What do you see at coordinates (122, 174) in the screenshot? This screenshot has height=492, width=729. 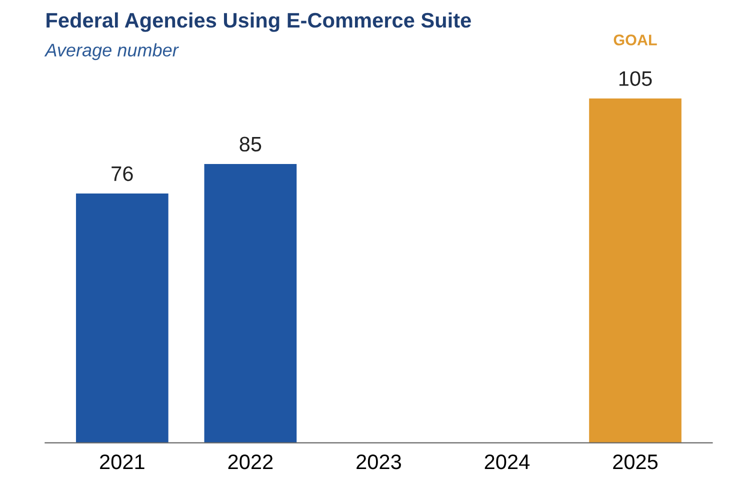 I see `data-label: 76` at bounding box center [122, 174].